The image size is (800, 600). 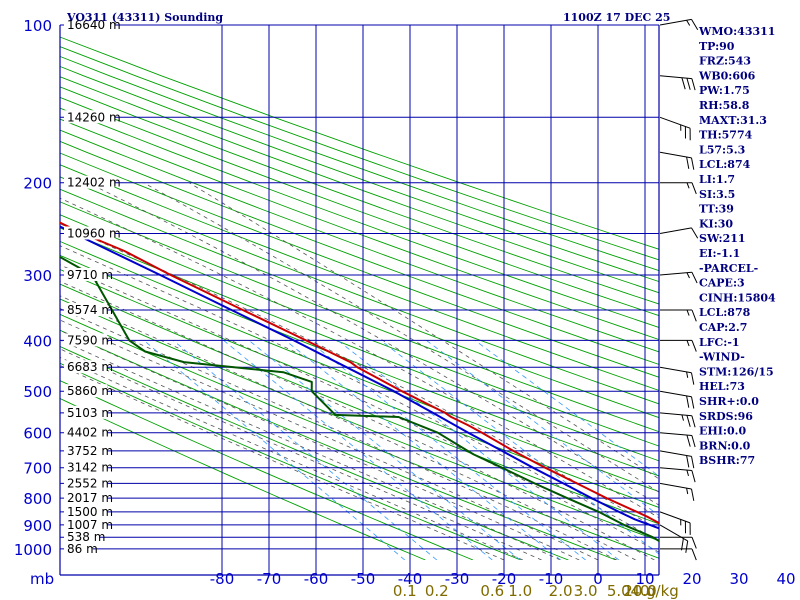 I want to click on sounding-index: BRN:0.0, so click(x=725, y=445).